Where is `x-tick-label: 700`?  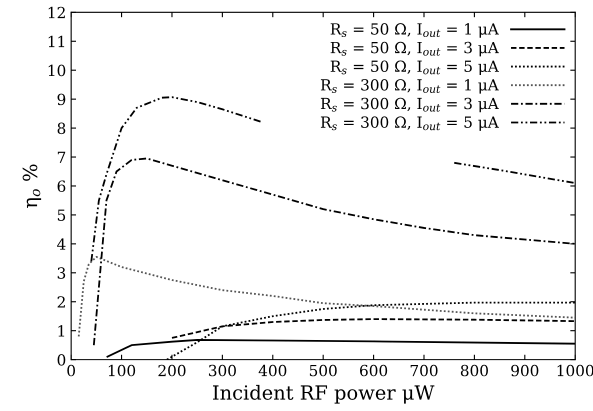
x-tick-label: 700 is located at coordinates (424, 370).